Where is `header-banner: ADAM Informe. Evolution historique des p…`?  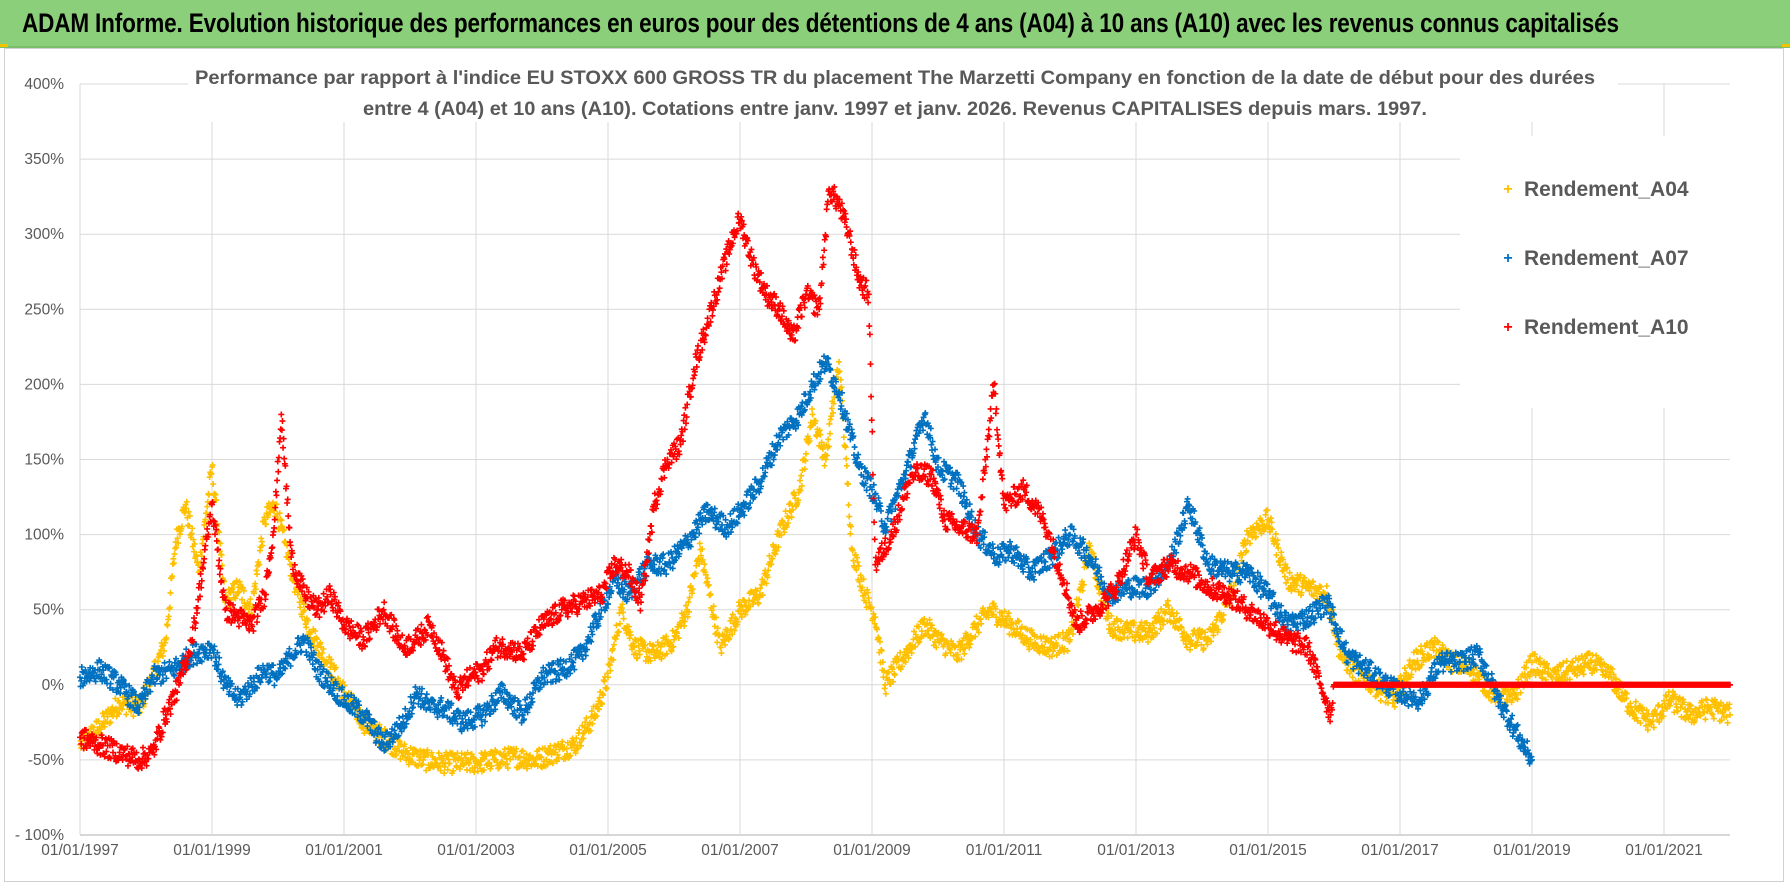 header-banner: ADAM Informe. Evolution historique des p… is located at coordinates (895, 24).